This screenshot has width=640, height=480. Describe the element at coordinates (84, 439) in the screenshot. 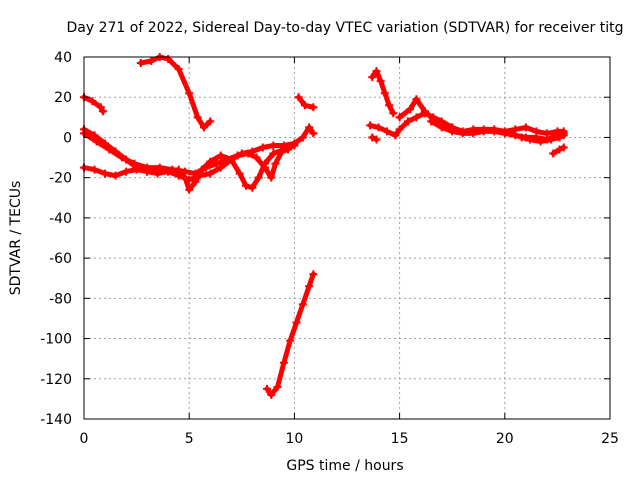

I see `x-tick-label: 0` at that location.